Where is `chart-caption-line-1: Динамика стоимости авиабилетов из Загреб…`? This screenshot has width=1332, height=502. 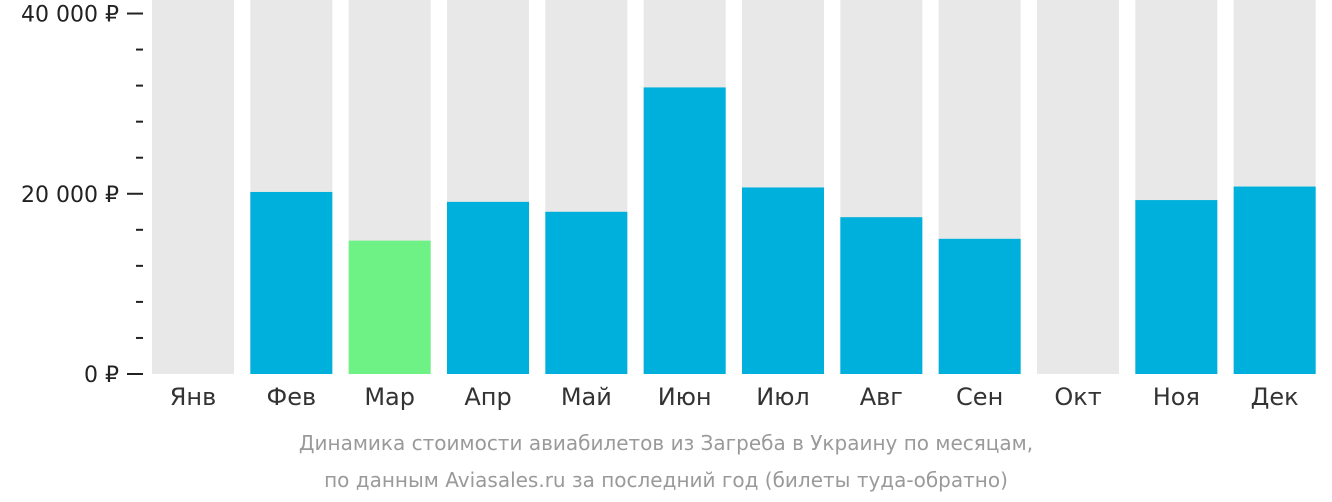 chart-caption-line-1: Динамика стоимости авиабилетов из Загреб… is located at coordinates (666, 443).